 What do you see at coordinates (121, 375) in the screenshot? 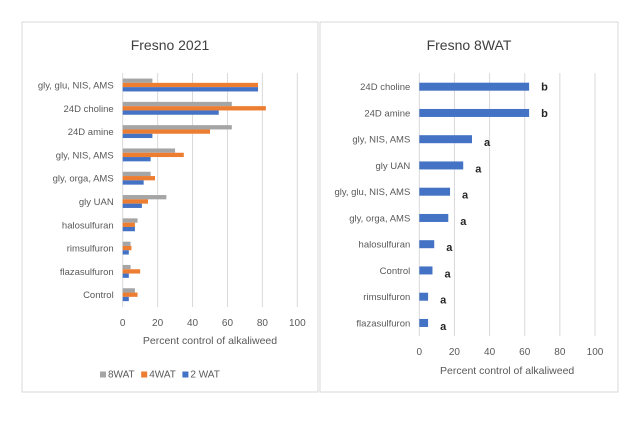
I see `legend-label: 8WAT` at bounding box center [121, 375].